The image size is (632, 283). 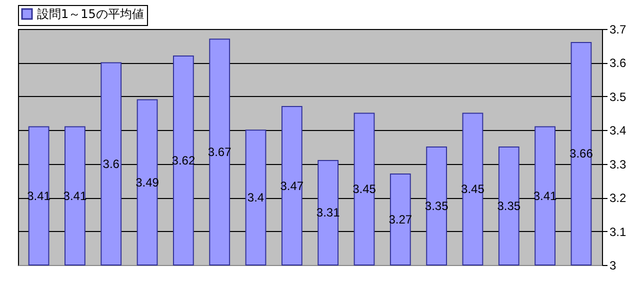 I want to click on data-label: 3.47, so click(x=292, y=185).